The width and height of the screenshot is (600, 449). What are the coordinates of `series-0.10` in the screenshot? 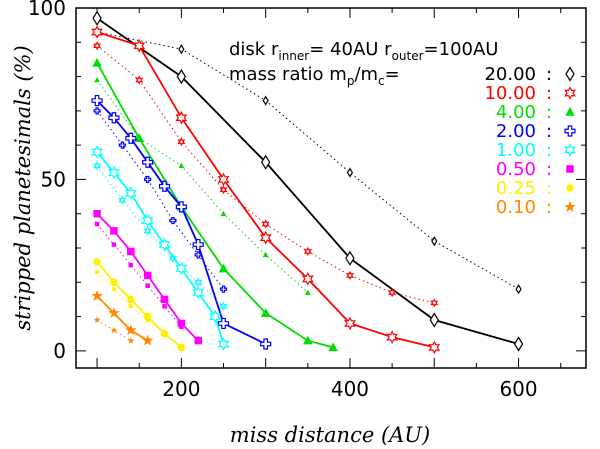 It's located at (122, 318).